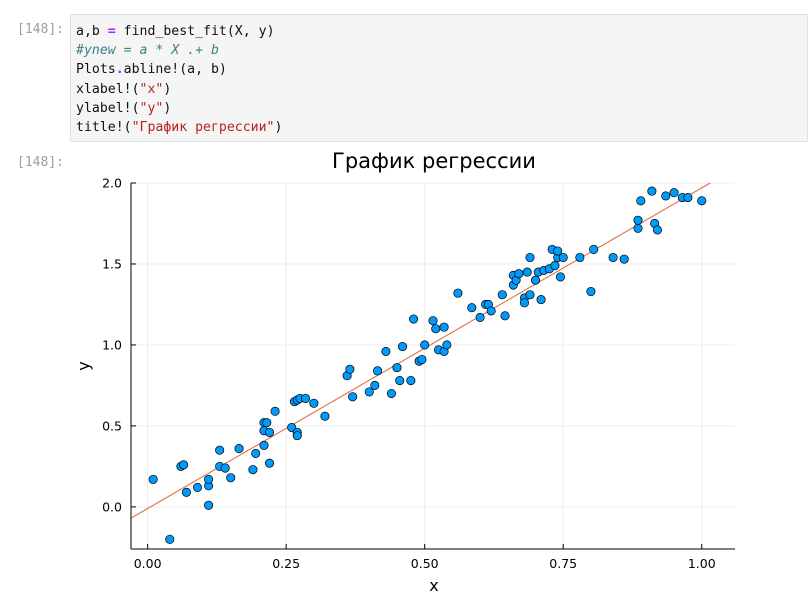 The width and height of the screenshot is (811, 611). Describe the element at coordinates (148, 563) in the screenshot. I see `x-tick-label: 0.00` at that location.